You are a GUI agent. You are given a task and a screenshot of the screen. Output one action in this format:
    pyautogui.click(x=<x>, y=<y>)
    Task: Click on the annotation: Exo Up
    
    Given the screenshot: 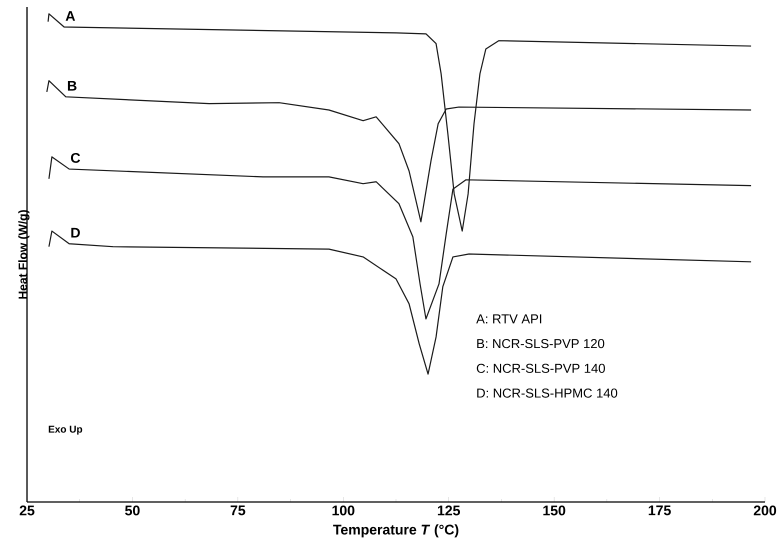 What is the action you would take?
    pyautogui.click(x=65, y=430)
    